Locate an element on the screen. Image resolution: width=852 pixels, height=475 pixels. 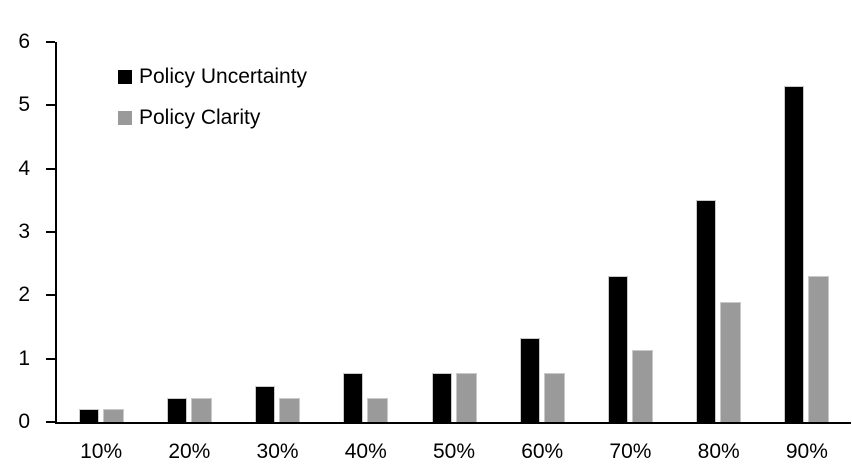
bar-policy-uncertainty-40% is located at coordinates (353, 397).